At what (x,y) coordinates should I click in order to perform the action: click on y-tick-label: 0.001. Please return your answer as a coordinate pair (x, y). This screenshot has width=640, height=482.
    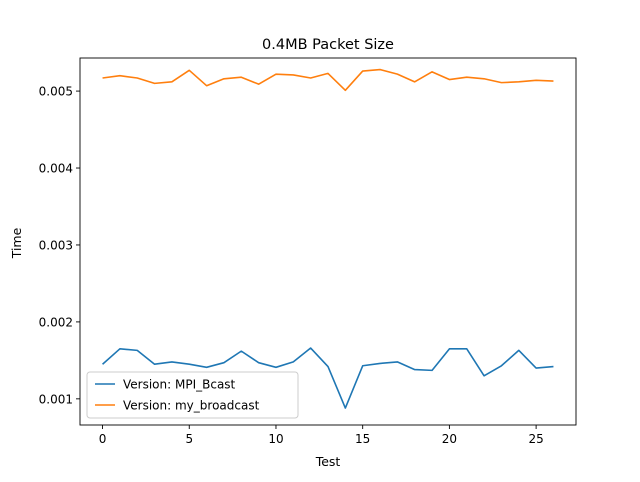
    Looking at the image, I should click on (56, 399).